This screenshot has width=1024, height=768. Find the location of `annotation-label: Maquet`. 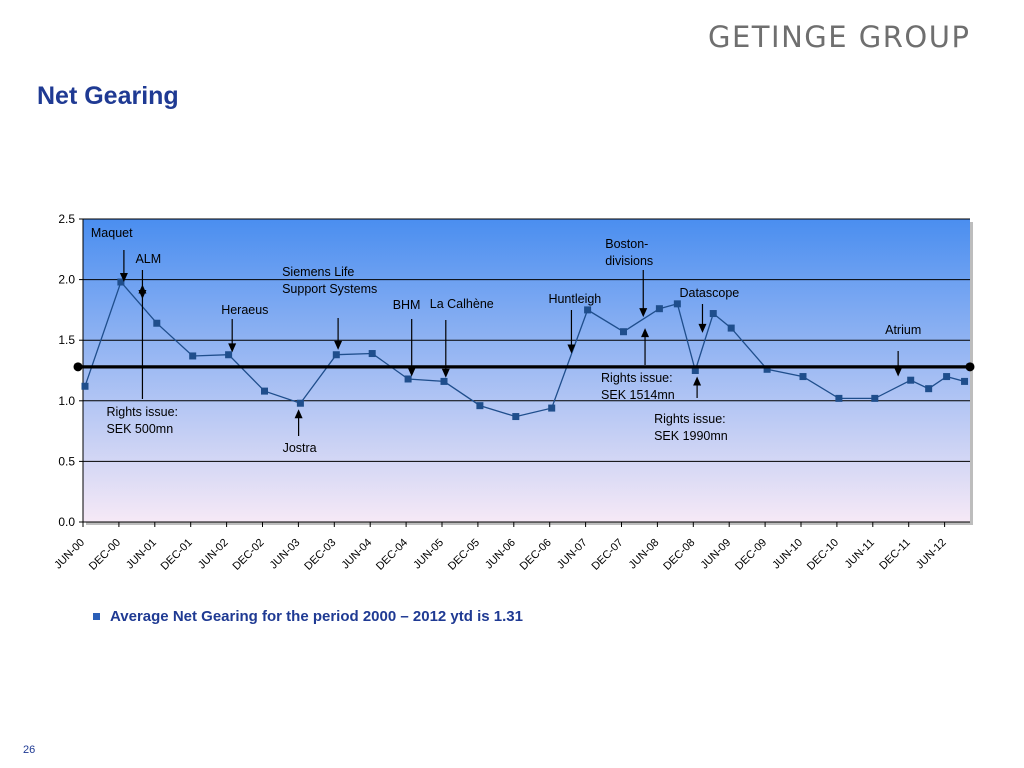

annotation-label: Maquet is located at coordinates (112, 233).